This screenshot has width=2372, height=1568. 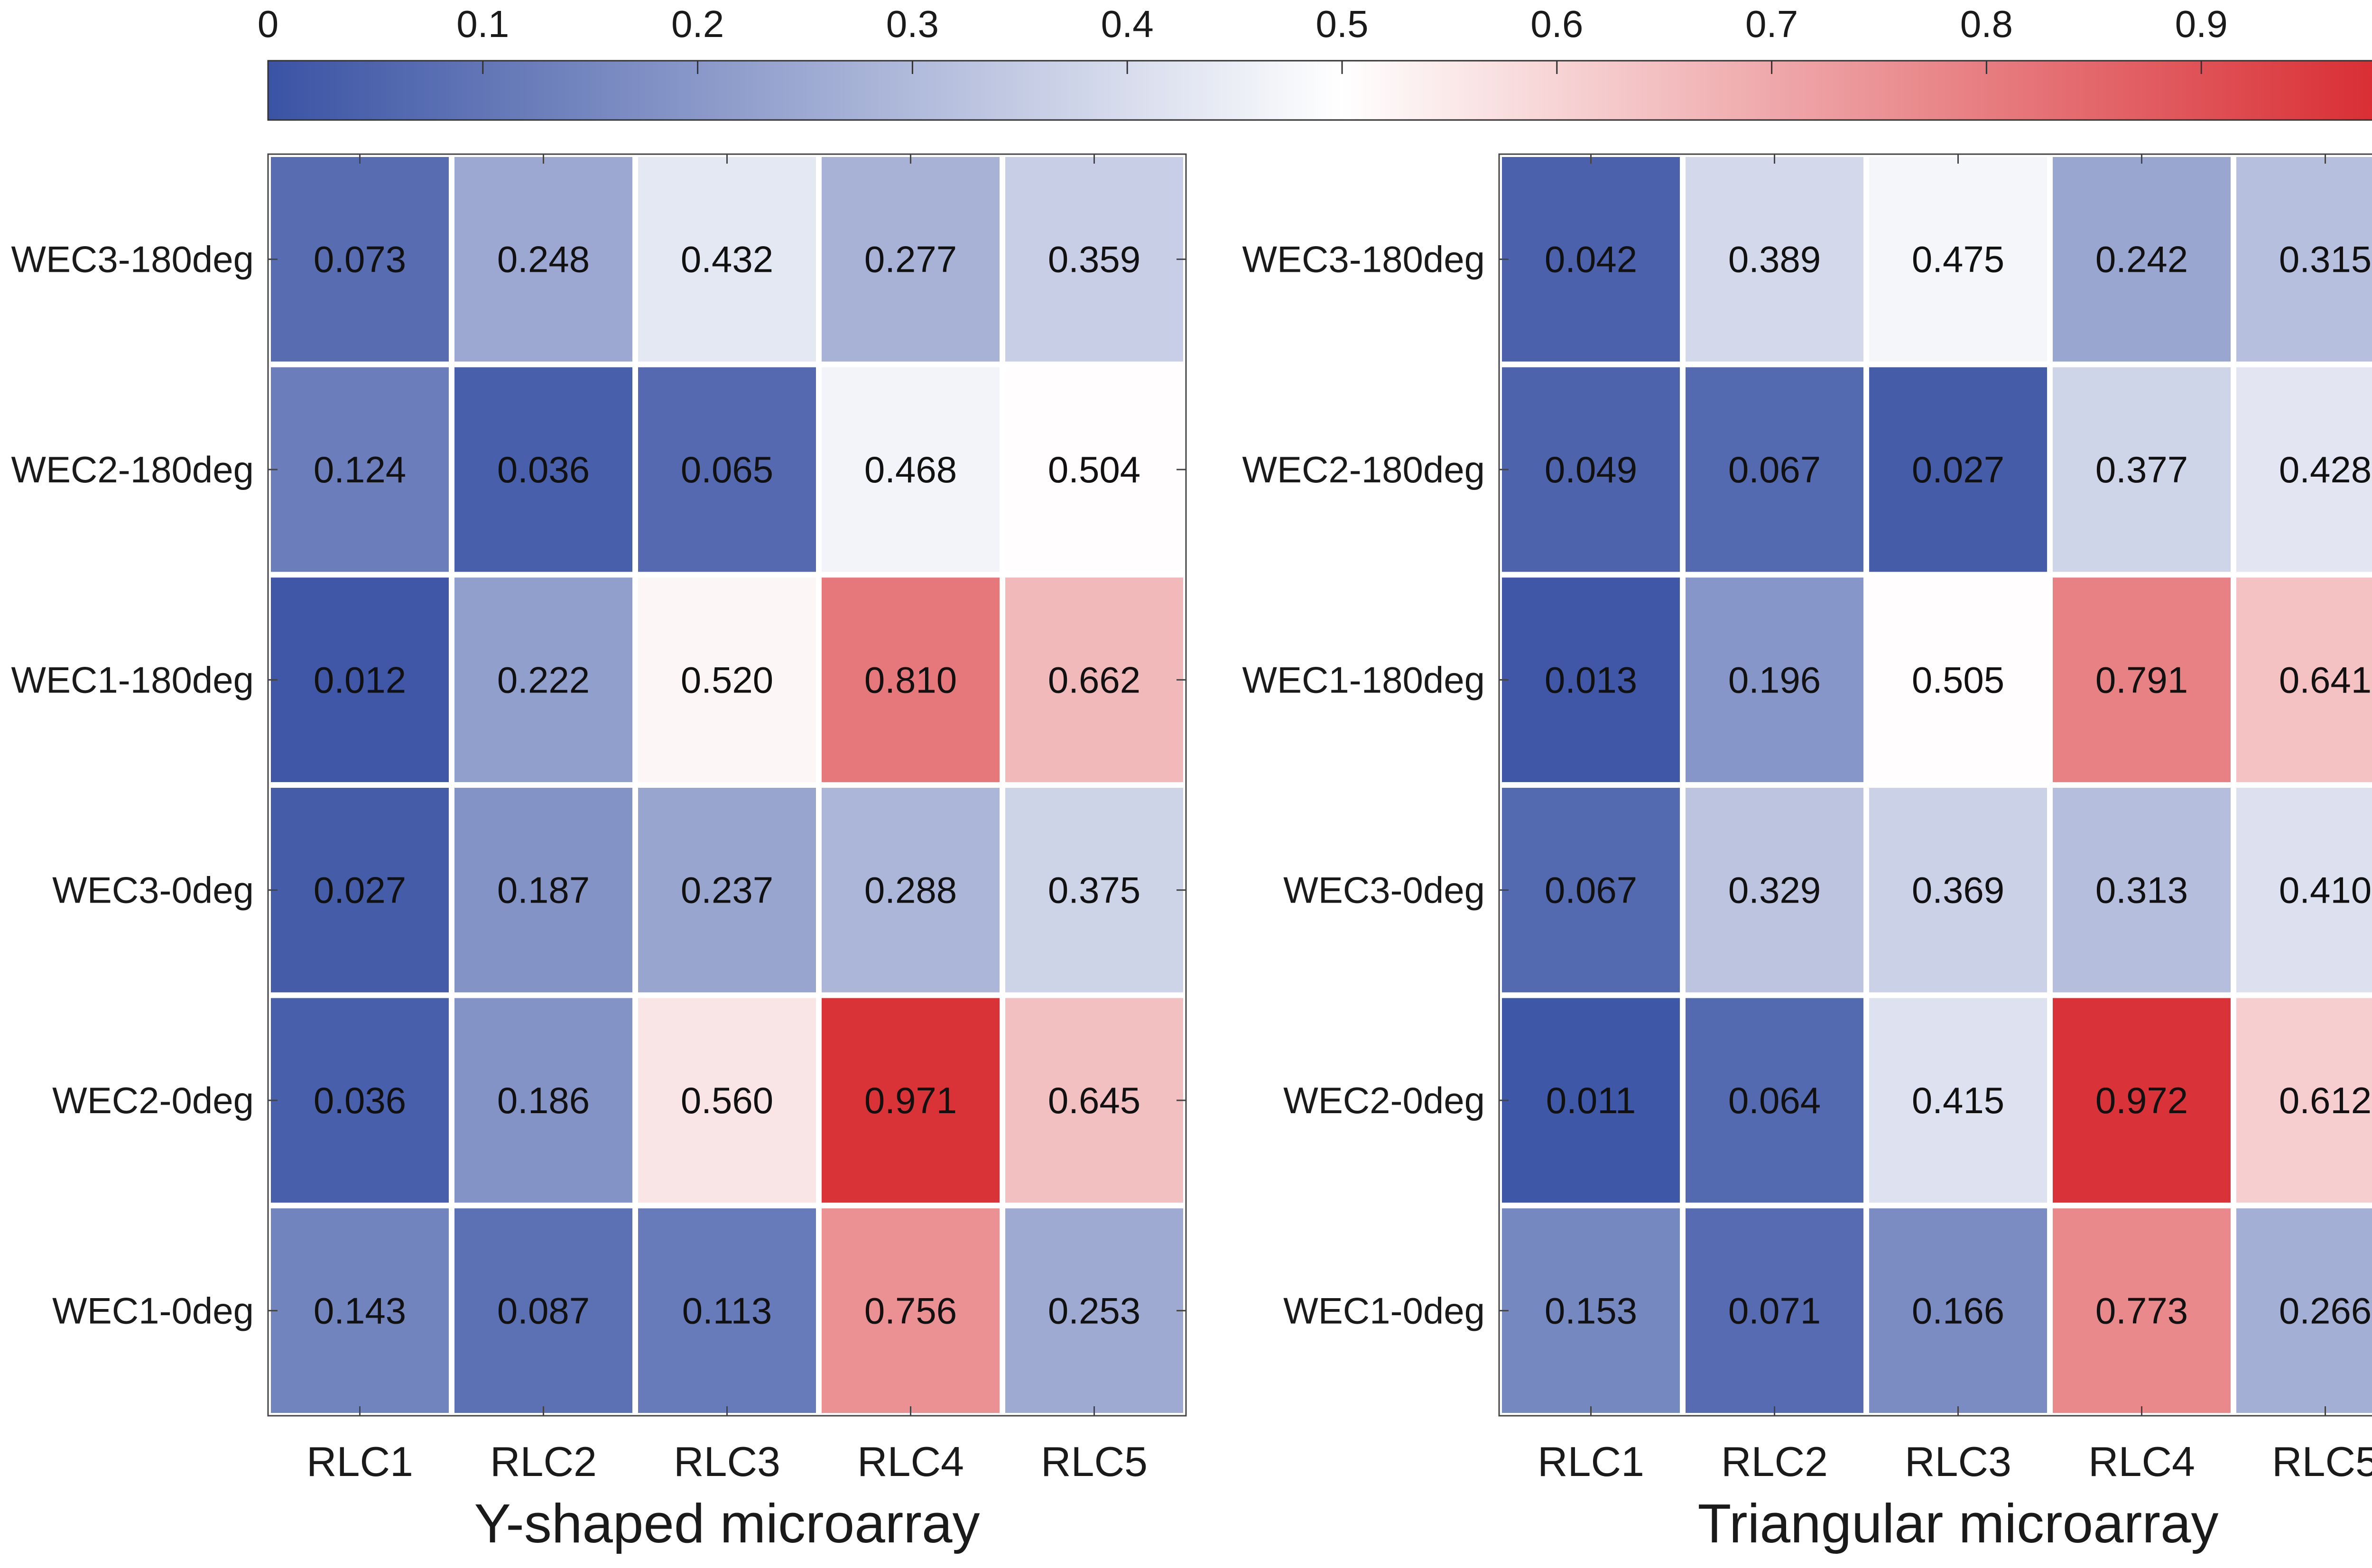 What do you see at coordinates (1774, 680) in the screenshot?
I see `cell-value-label: 0.196` at bounding box center [1774, 680].